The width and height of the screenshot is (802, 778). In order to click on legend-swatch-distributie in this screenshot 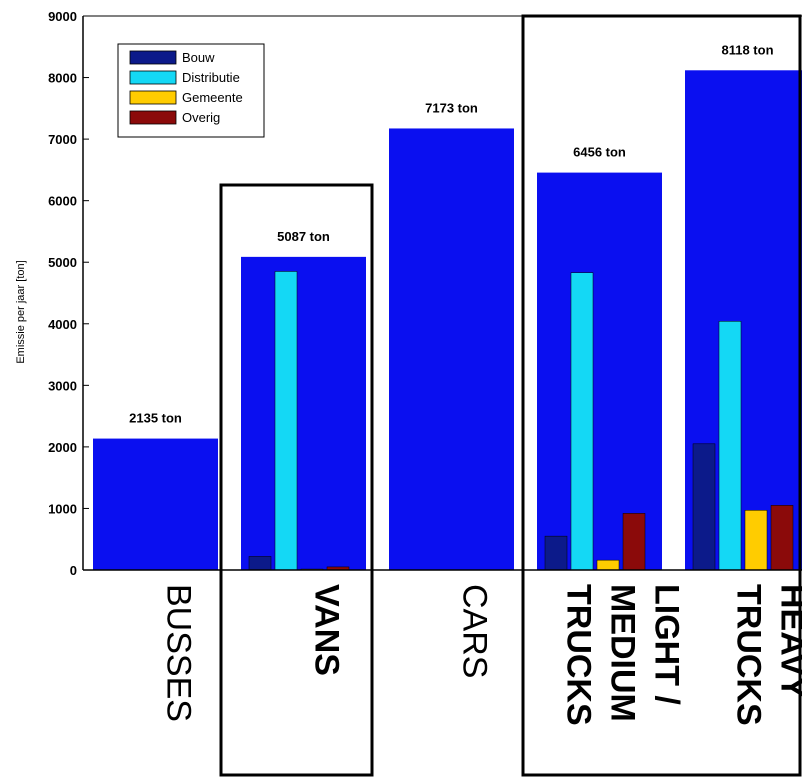, I will do `click(153, 77)`.